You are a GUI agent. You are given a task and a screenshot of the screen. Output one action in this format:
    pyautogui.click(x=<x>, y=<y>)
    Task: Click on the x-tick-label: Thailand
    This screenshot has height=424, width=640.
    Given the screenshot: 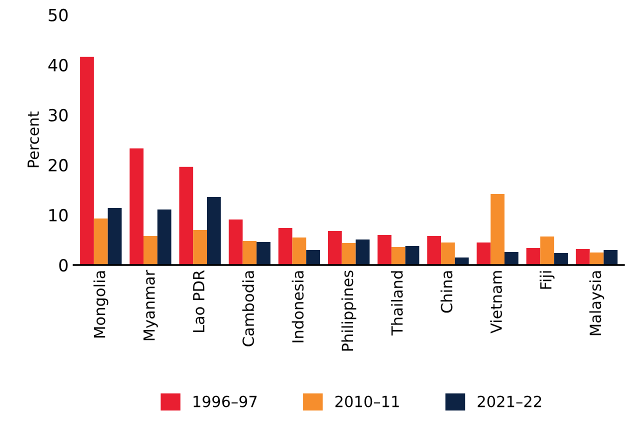 What is the action you would take?
    pyautogui.click(x=396, y=303)
    